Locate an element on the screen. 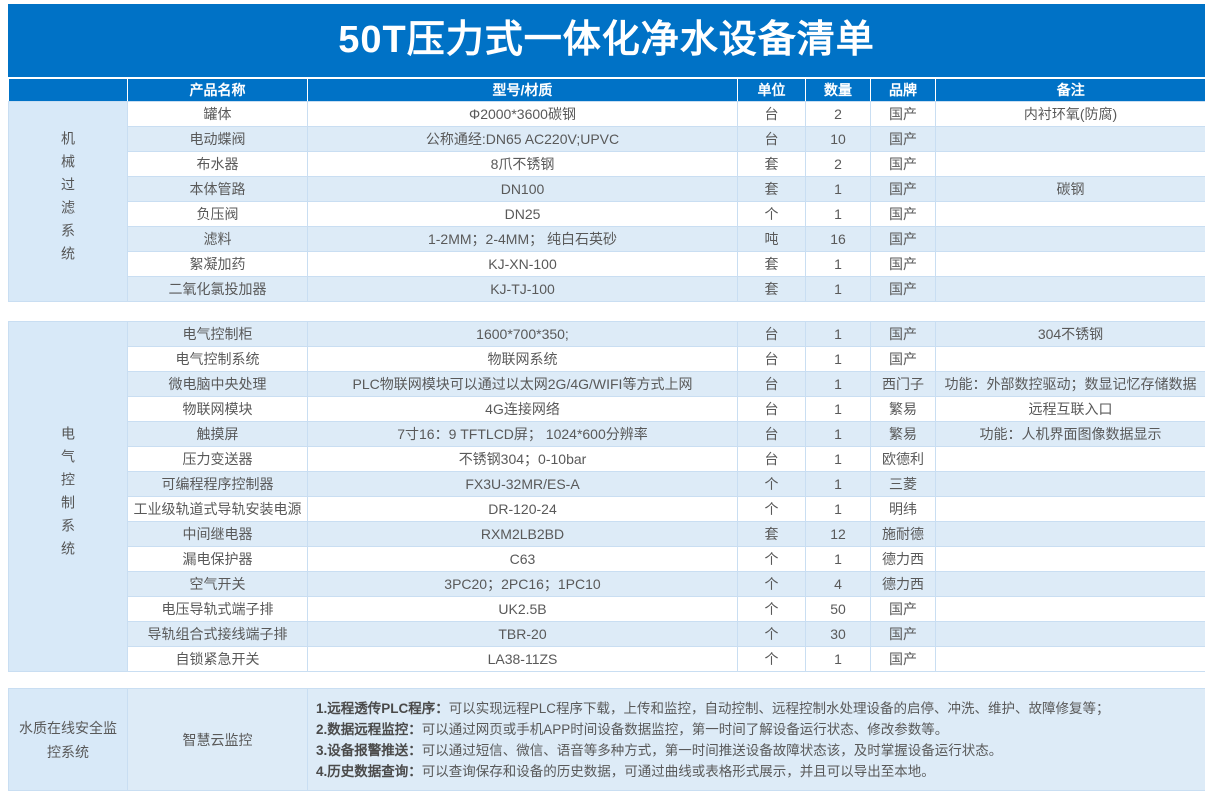 The height and width of the screenshot is (791, 1205). product-name-cell: 智慧云监控 is located at coordinates (218, 740).